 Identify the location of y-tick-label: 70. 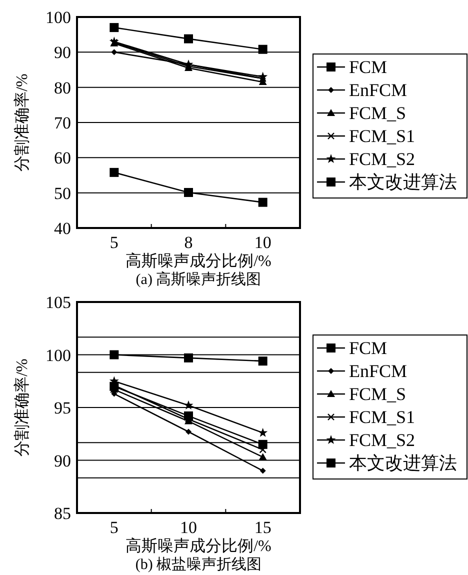
(62, 123).